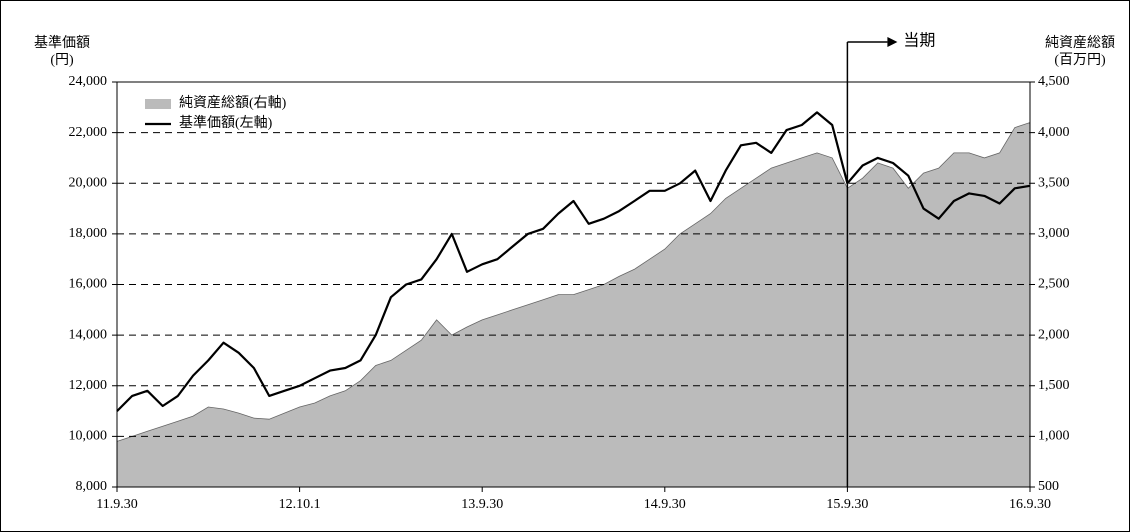 This screenshot has width=1130, height=532. Describe the element at coordinates (88, 182) in the screenshot. I see `y-tick-label: 20,000` at that location.